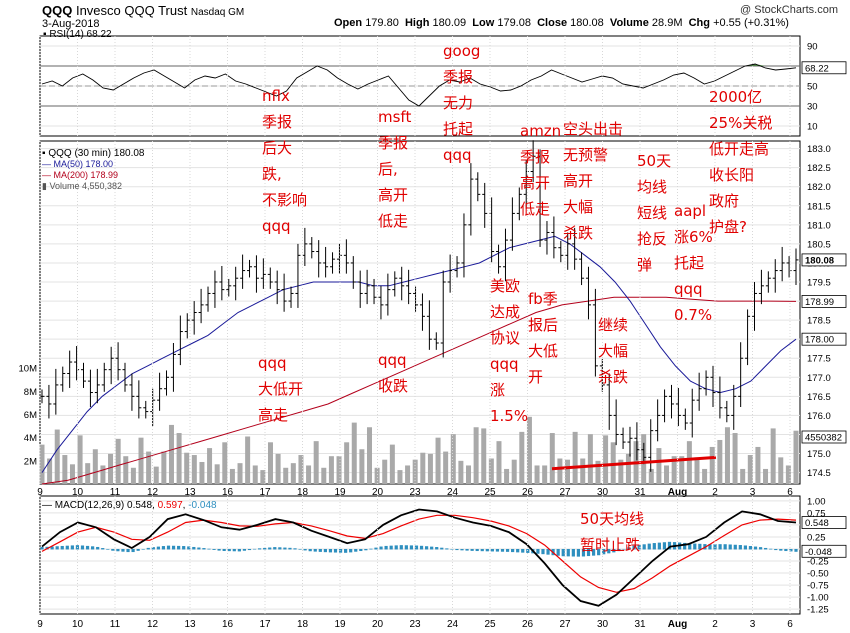 Image resolution: width=850 pixels, height=633 pixels. Describe the element at coordinates (824, 339) in the screenshot. I see `price-tag-2-box` at that location.